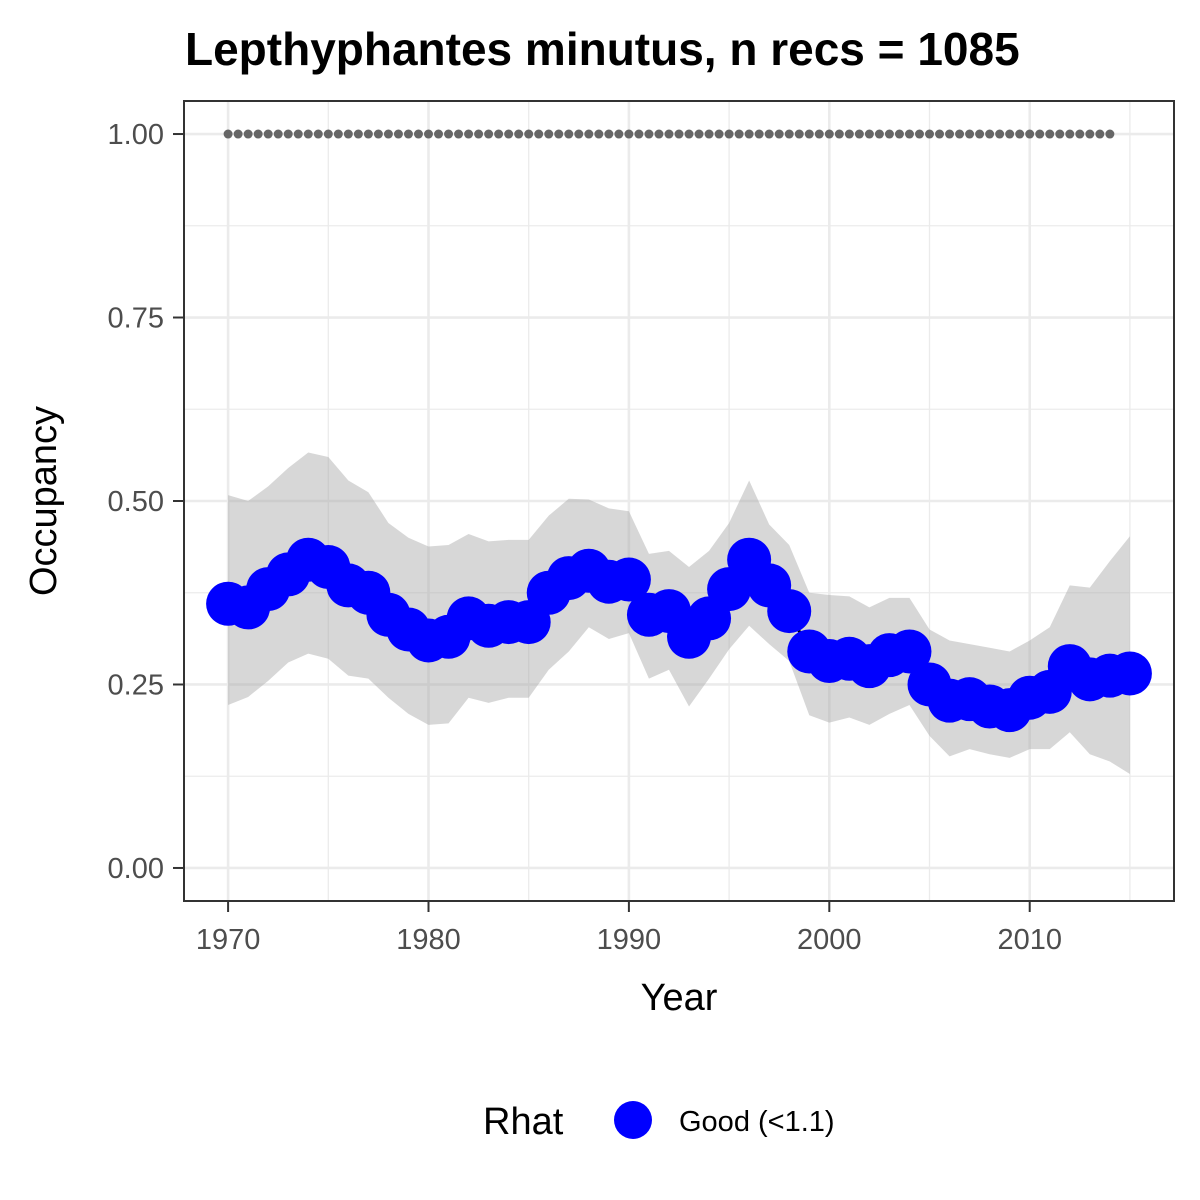 This screenshot has height=1200, width=1200. I want to click on x-tick-label: 1970, so click(228, 940).